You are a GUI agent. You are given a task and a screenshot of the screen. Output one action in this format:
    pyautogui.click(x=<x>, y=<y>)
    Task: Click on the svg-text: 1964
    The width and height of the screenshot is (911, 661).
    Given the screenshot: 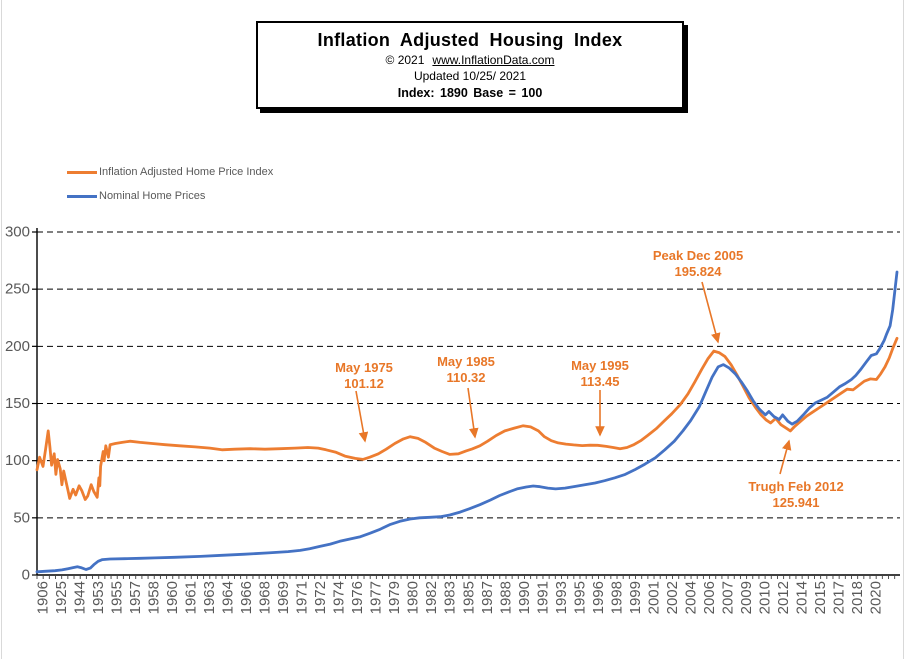 What is the action you would take?
    pyautogui.click(x=228, y=597)
    